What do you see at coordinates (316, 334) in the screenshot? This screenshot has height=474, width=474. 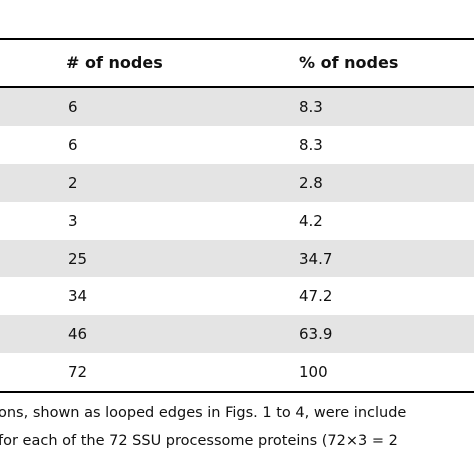 I see `cell-nodes-percent: 63.9` at bounding box center [316, 334].